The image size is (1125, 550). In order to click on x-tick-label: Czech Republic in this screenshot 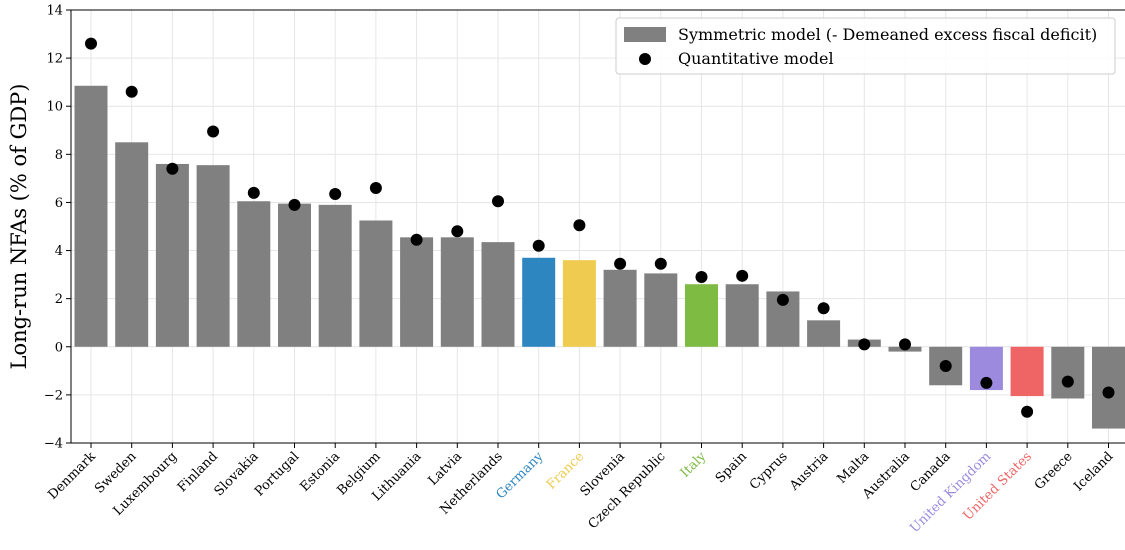, I will do `click(627, 490)`.